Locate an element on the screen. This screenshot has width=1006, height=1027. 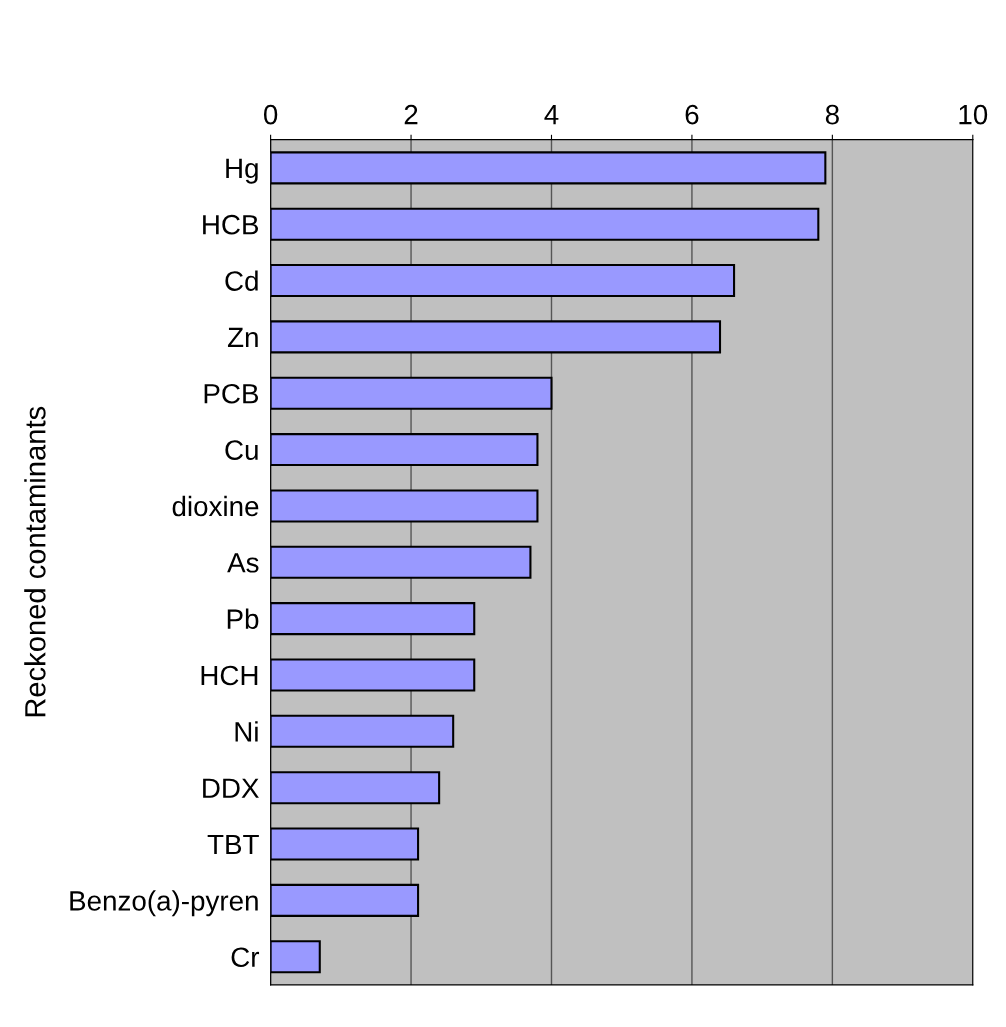
y-tick-label: Cu is located at coordinates (241, 450).